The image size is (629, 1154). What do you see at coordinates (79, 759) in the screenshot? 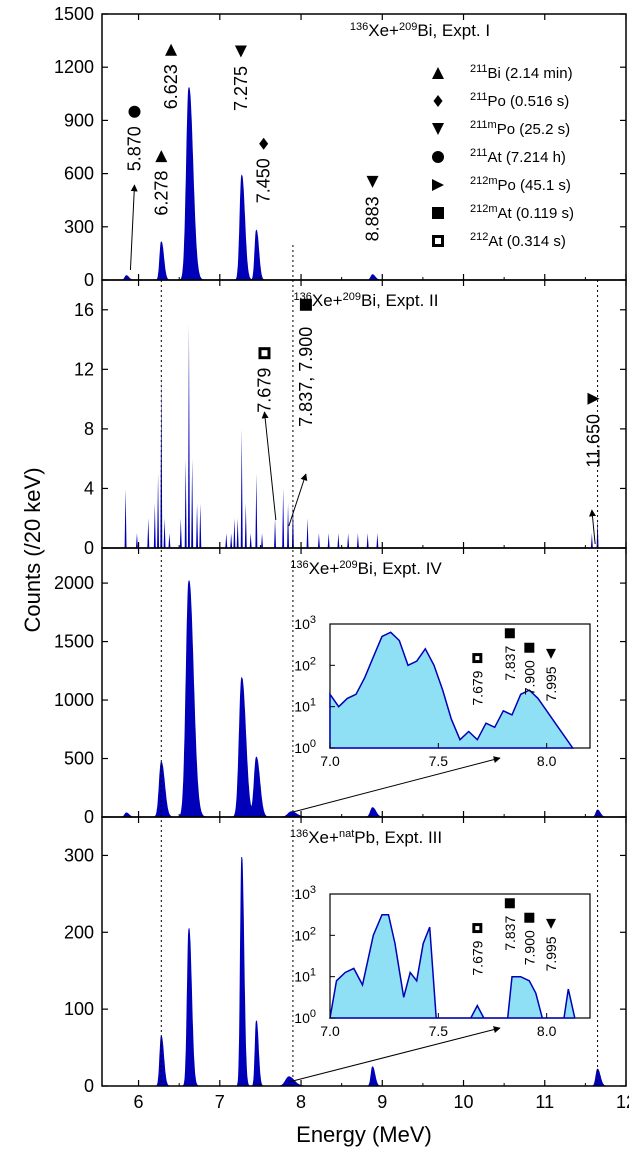
I see `y-tick-label: 500` at bounding box center [79, 759].